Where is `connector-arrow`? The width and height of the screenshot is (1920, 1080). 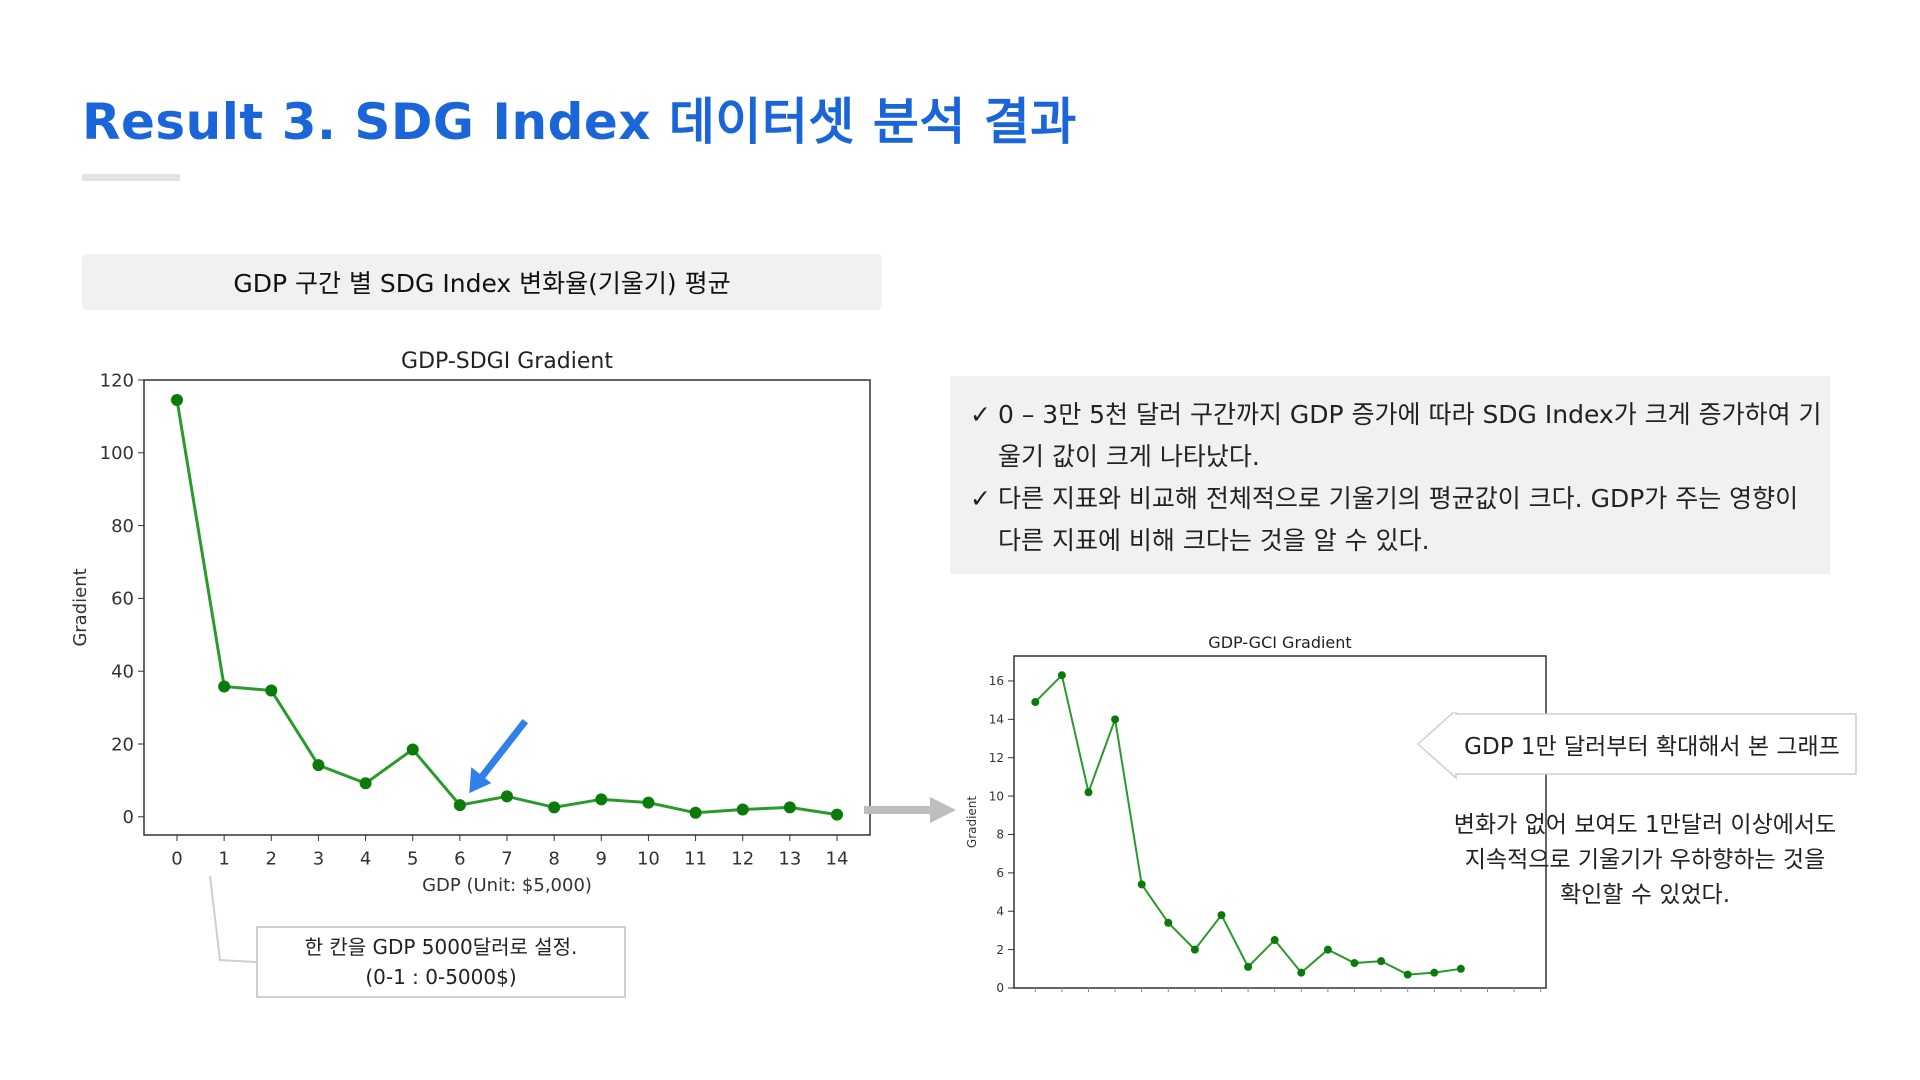 connector-arrow is located at coordinates (910, 810).